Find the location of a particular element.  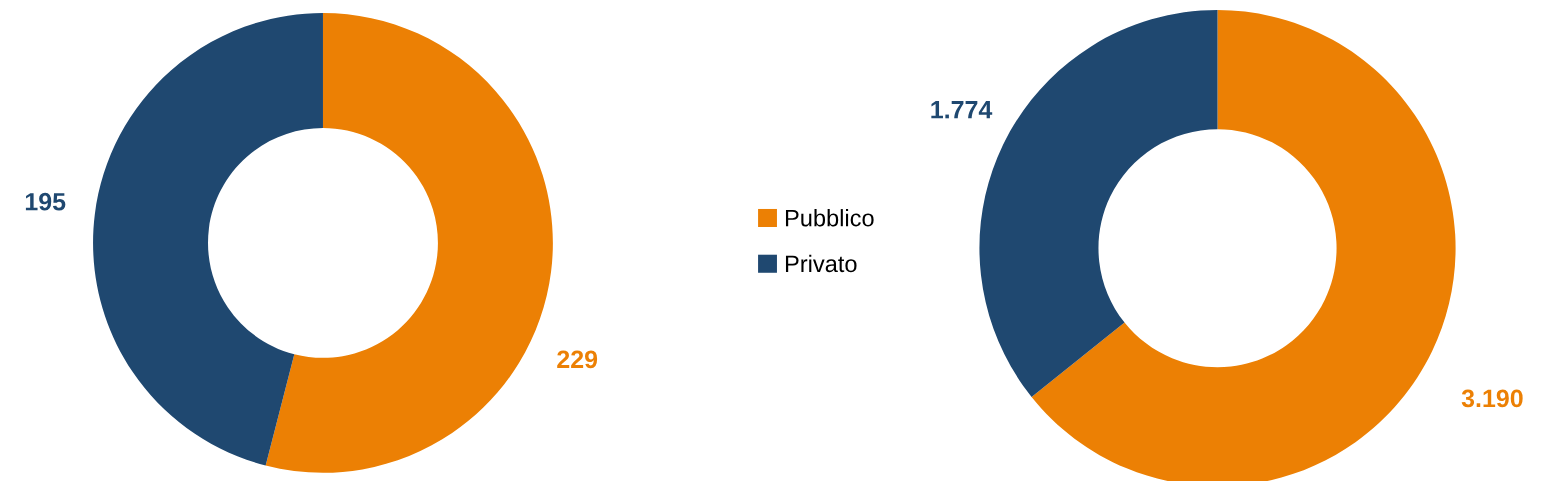

donut-slice is located at coordinates (208, 239).